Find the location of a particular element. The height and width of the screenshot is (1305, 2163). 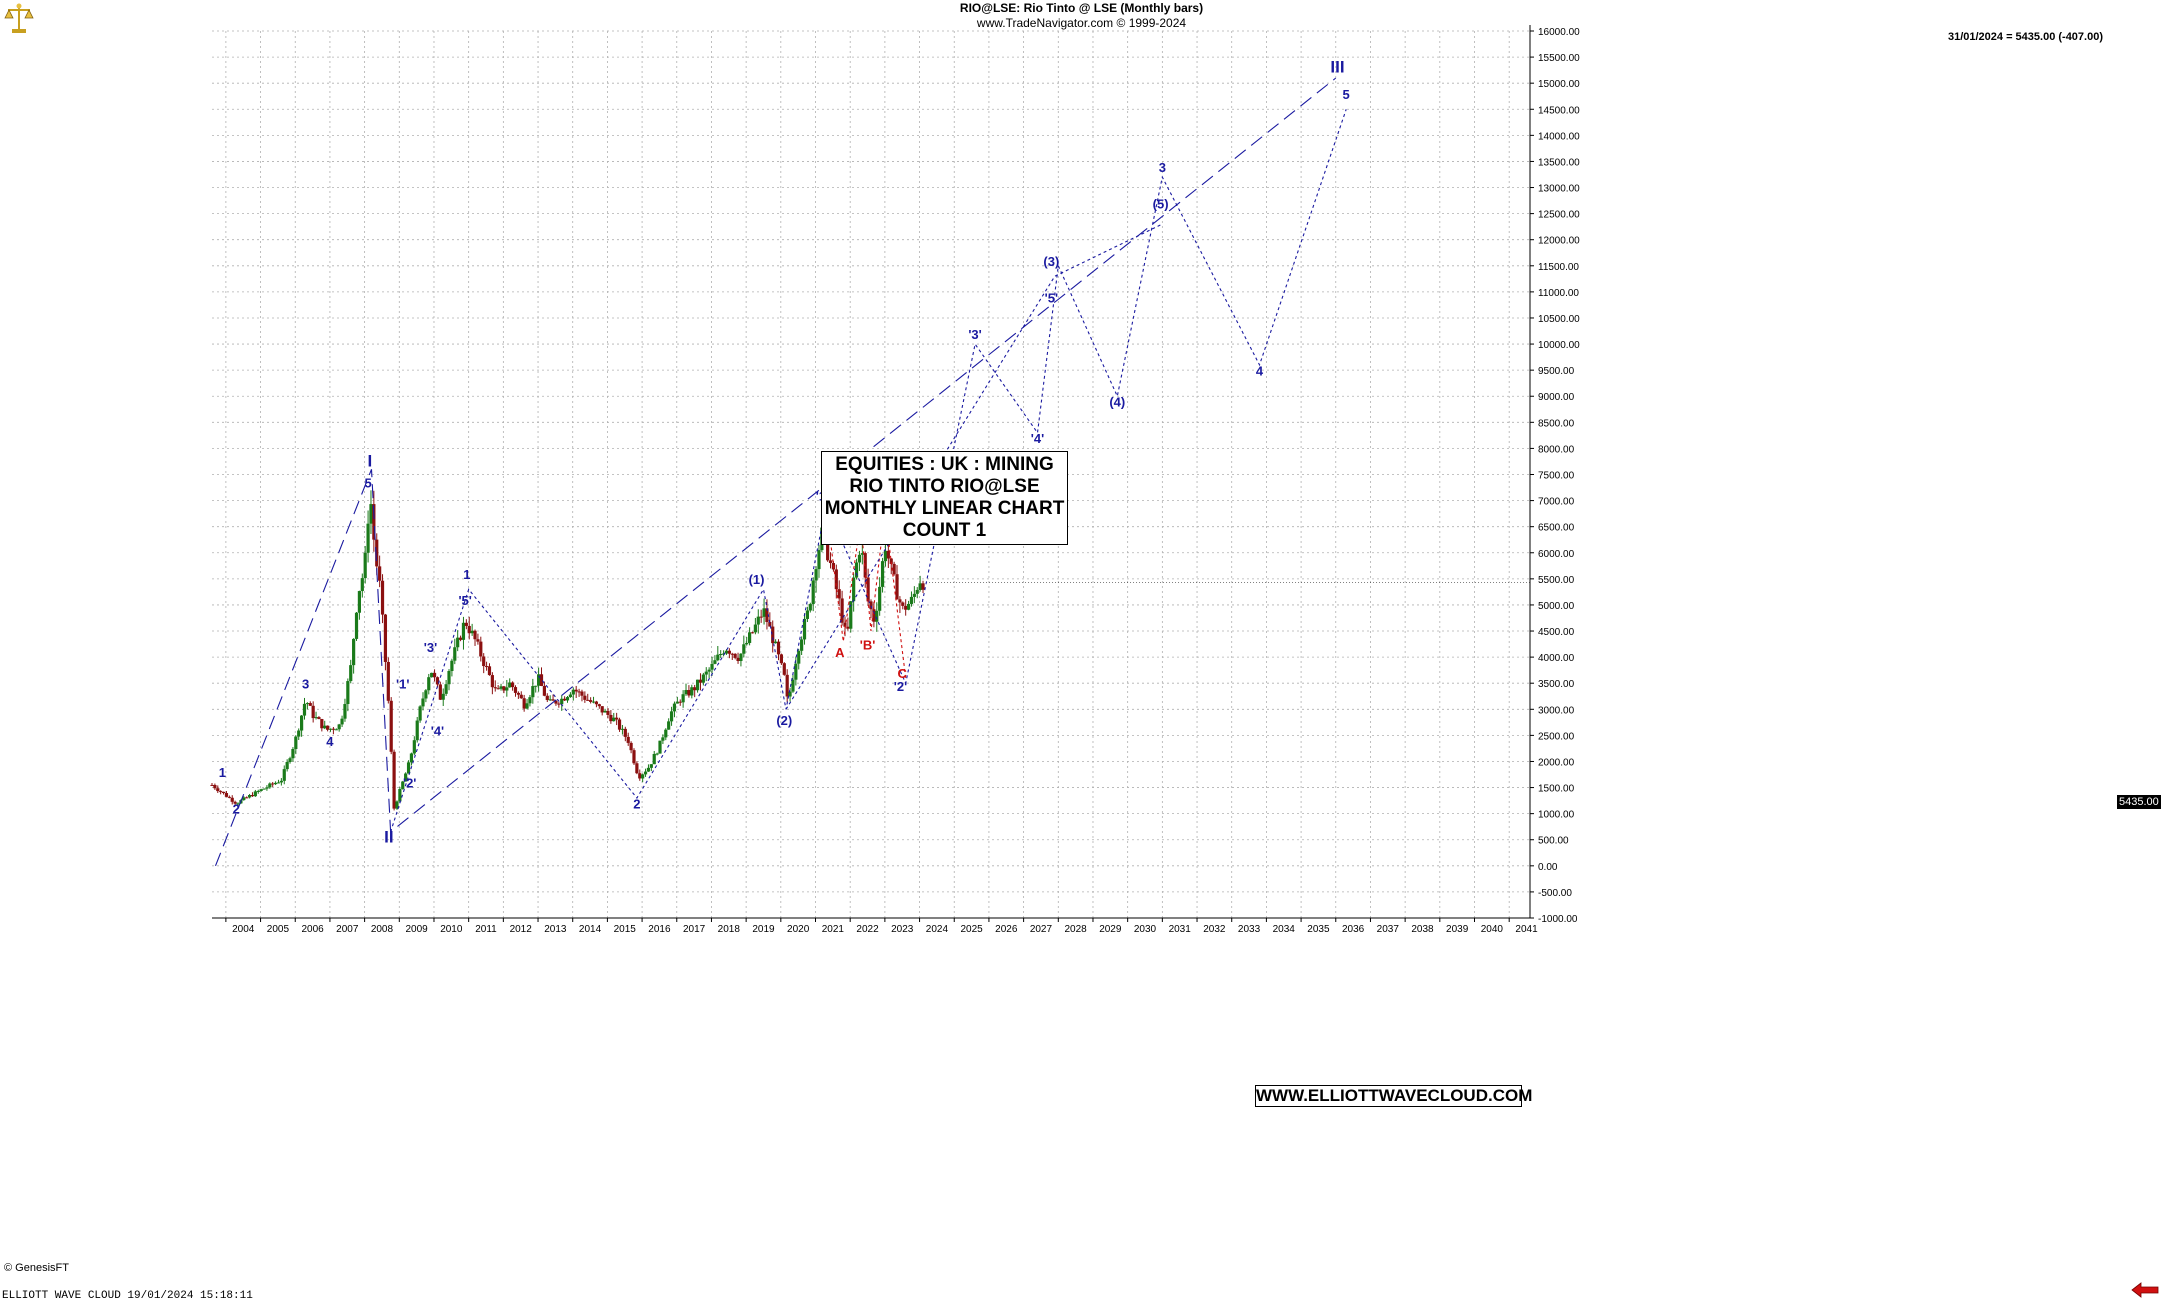

wave-label: III is located at coordinates (1337, 67).